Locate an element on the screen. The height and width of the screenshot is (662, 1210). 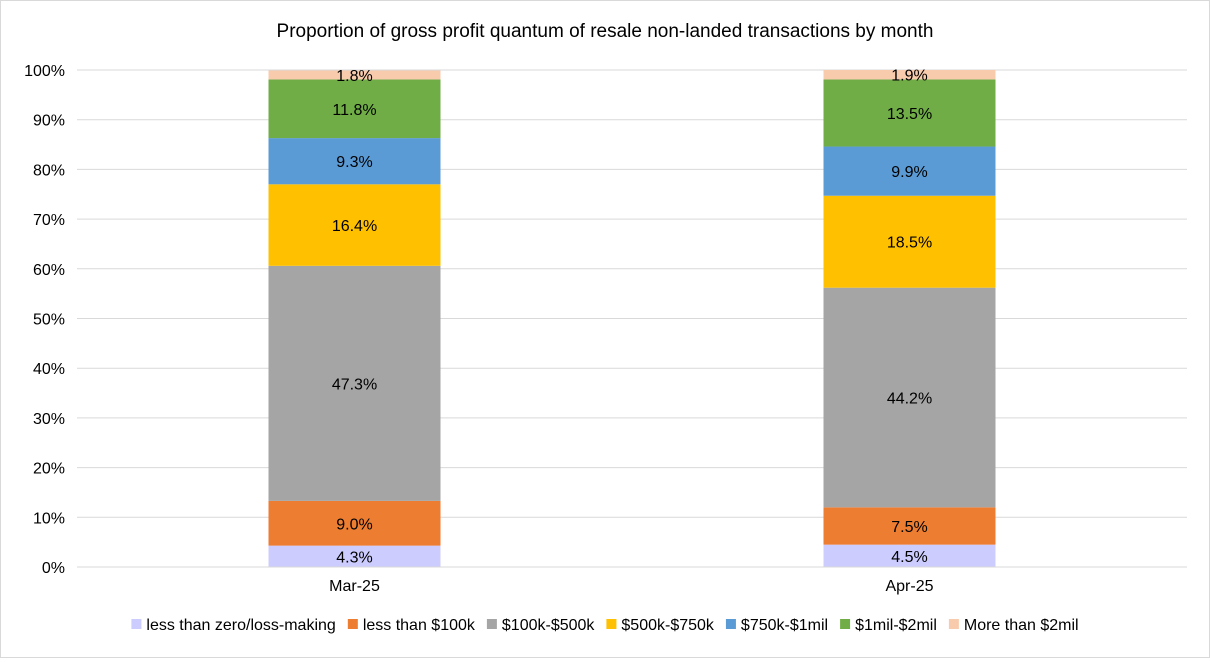
legend-item: $100k-$500k is located at coordinates (541, 625).